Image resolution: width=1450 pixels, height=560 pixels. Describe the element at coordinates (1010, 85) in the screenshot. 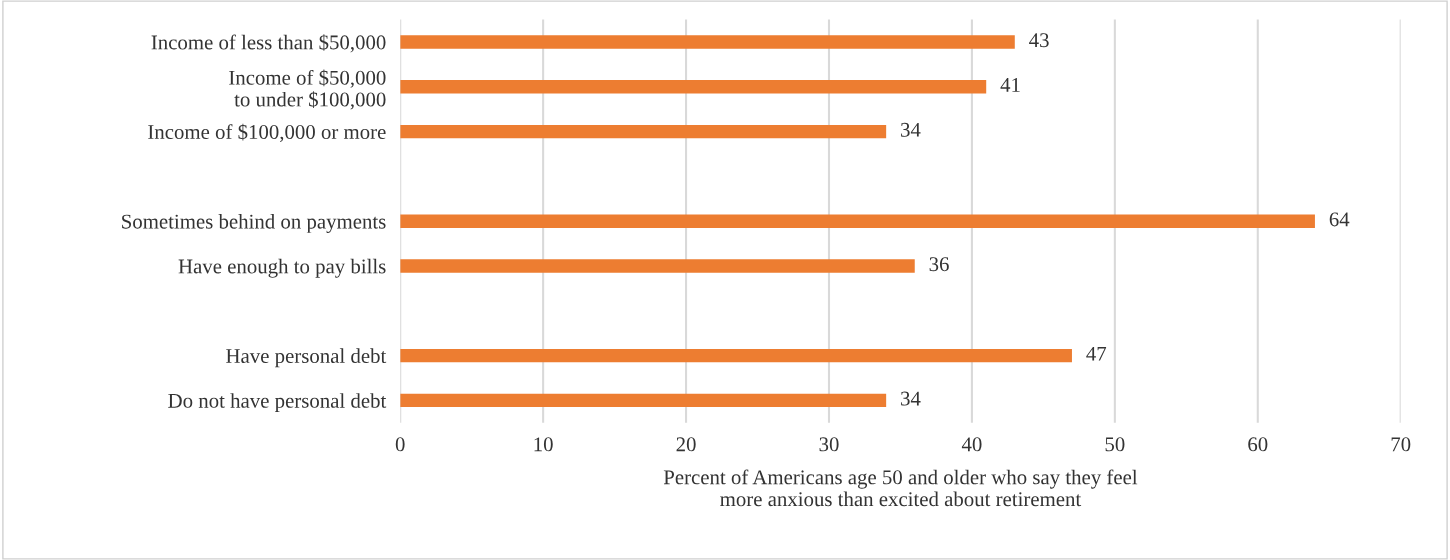

I see `data-label: 41` at that location.